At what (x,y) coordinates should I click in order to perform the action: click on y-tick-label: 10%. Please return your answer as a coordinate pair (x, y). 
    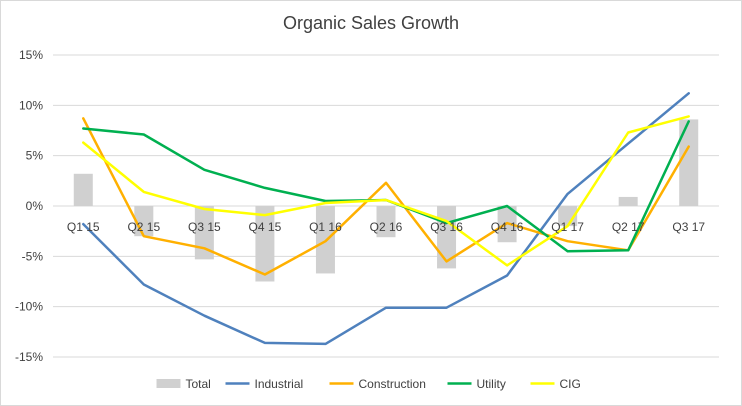
    Looking at the image, I should click on (31, 105).